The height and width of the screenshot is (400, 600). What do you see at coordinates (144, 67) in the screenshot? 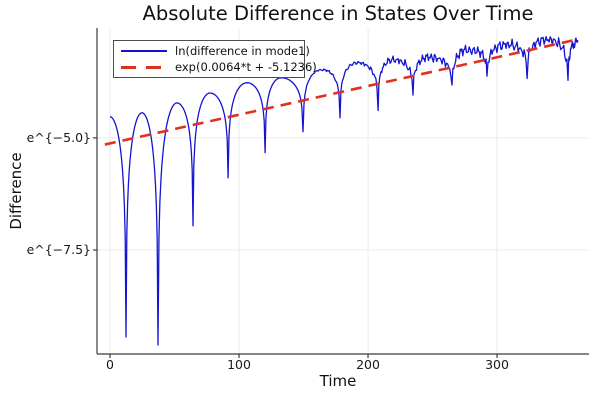
I see `red-dashed-line-swatch` at bounding box center [144, 67].